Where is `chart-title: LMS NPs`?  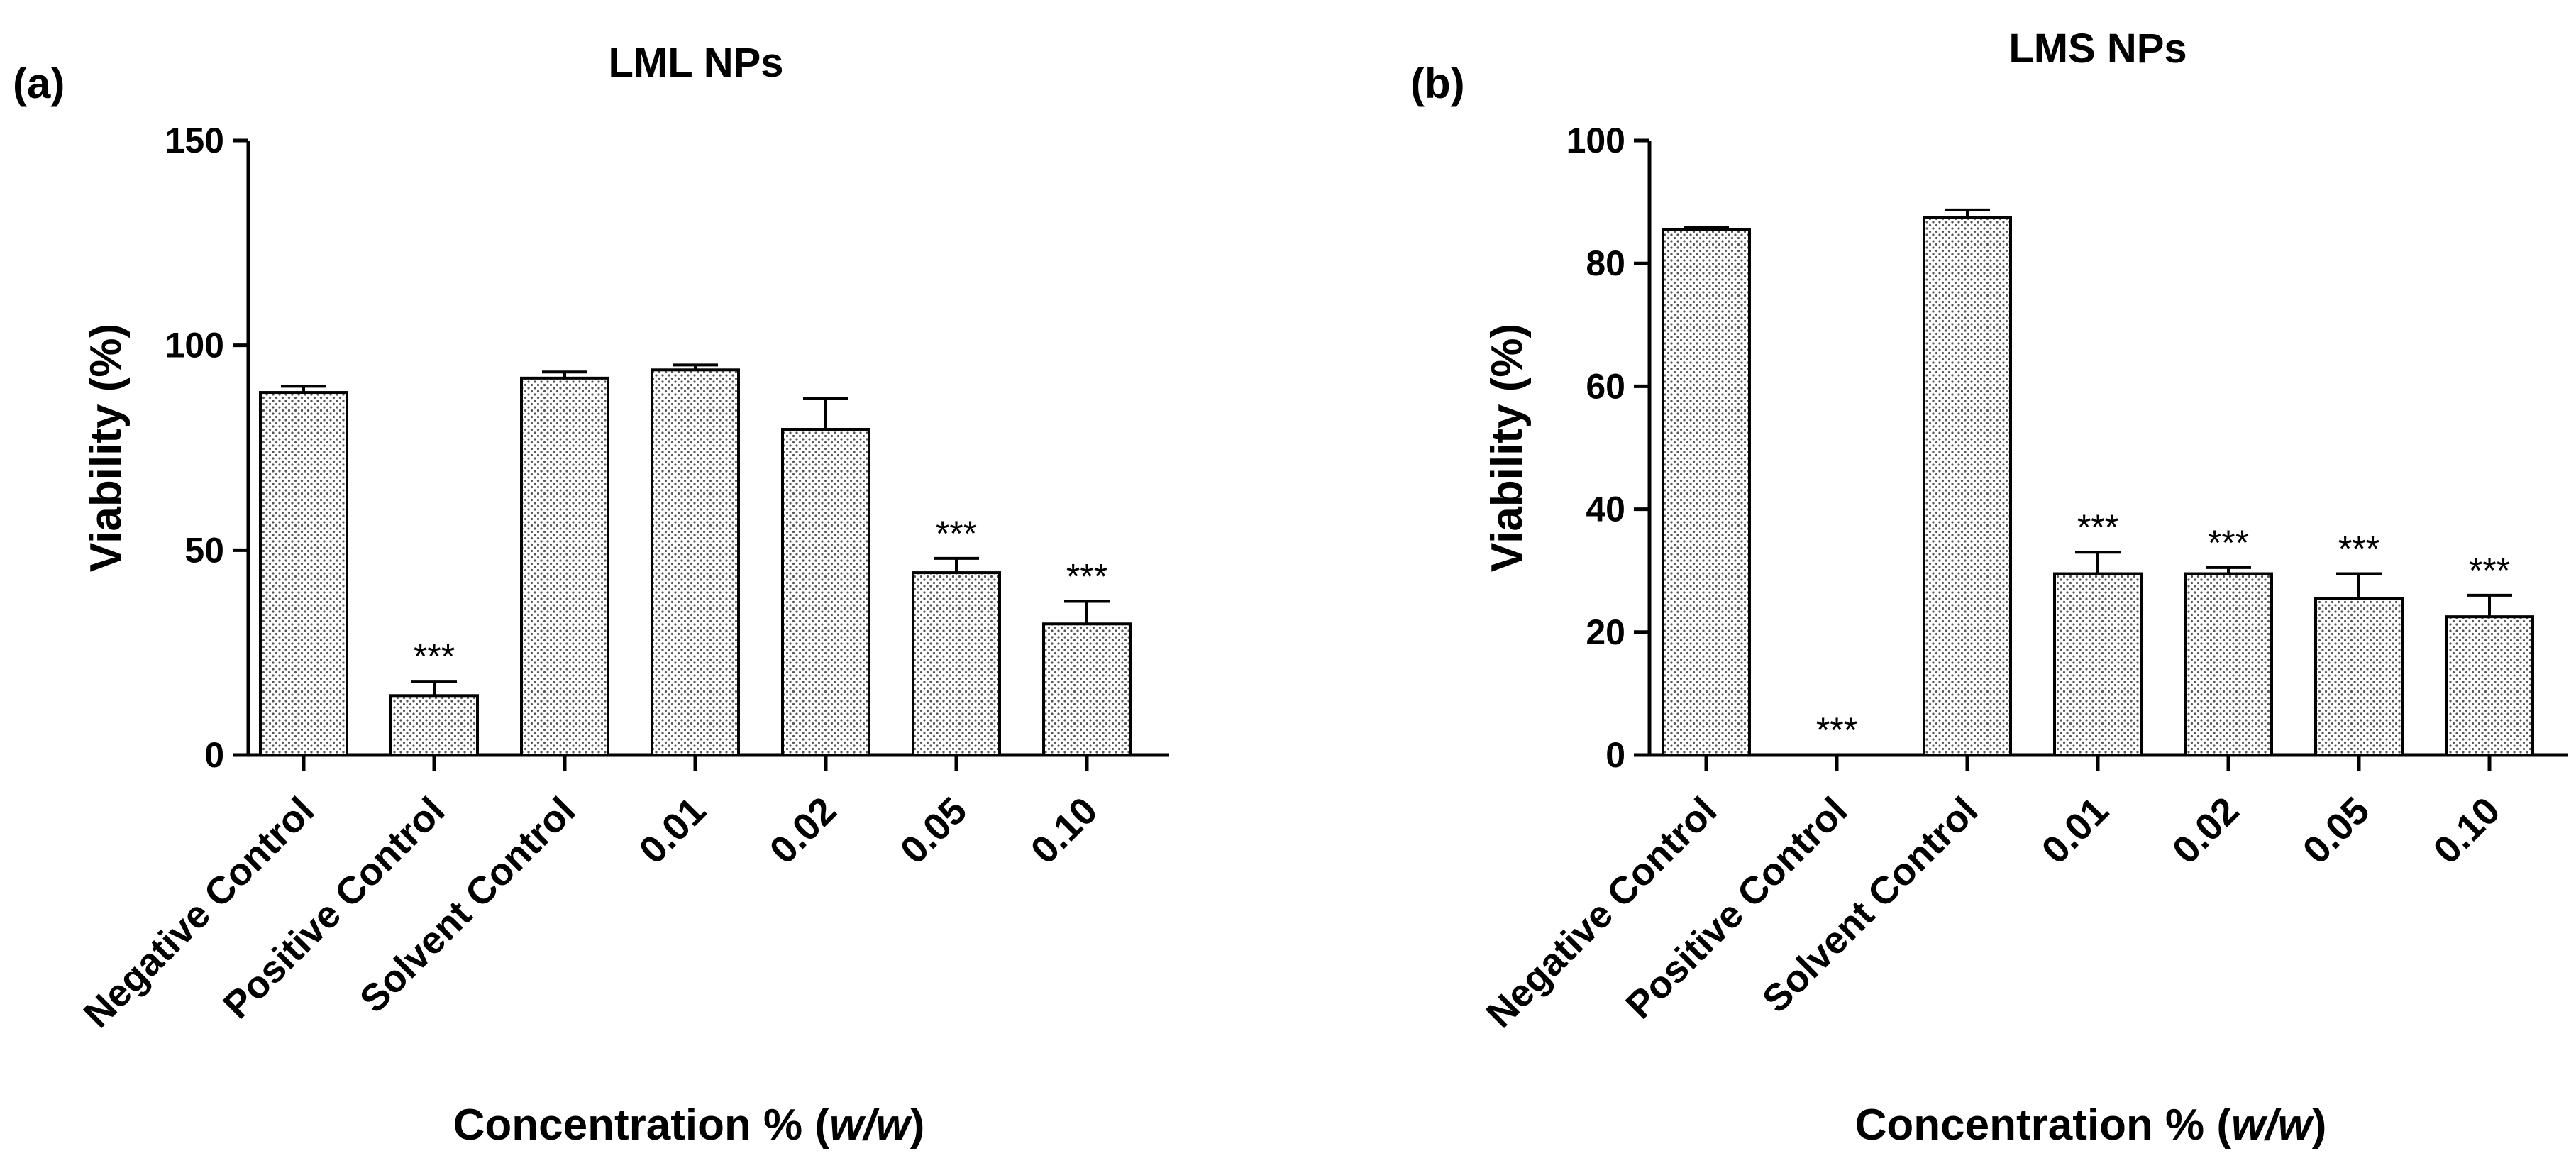 chart-title: LMS NPs is located at coordinates (2097, 49).